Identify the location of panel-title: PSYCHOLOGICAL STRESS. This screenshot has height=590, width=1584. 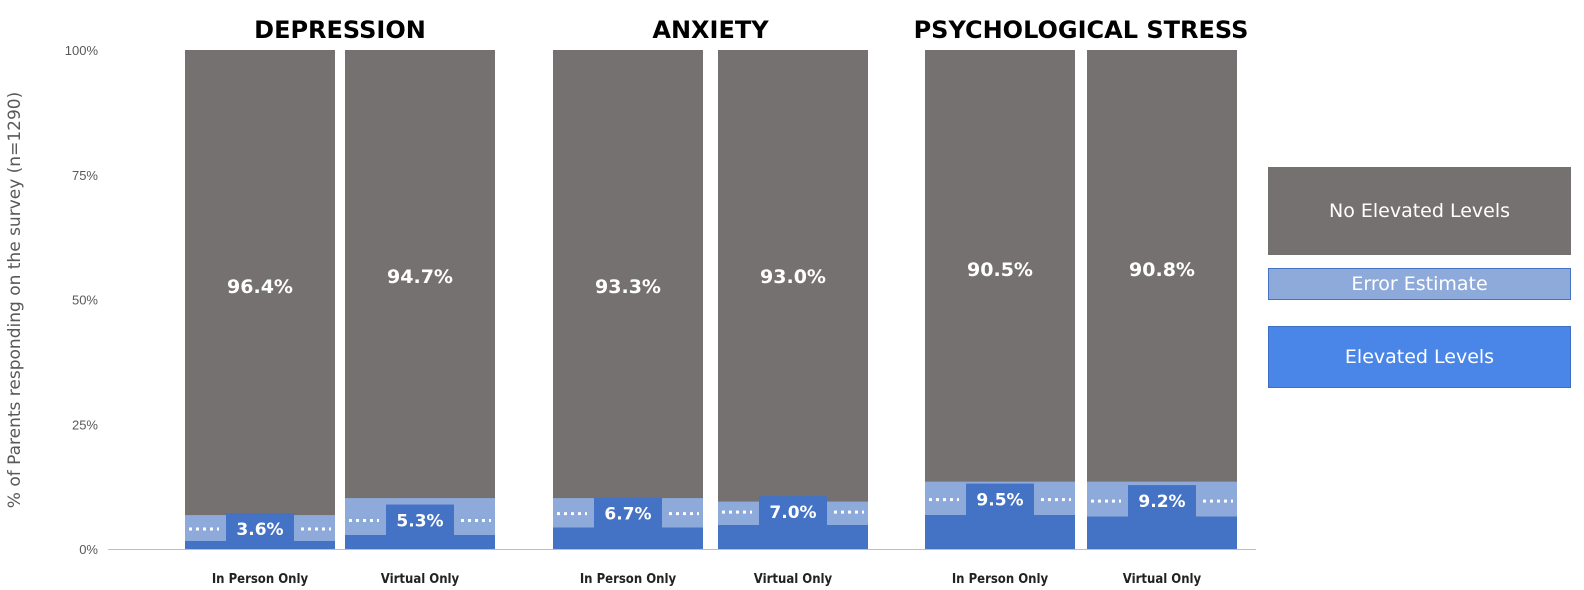
(1081, 30).